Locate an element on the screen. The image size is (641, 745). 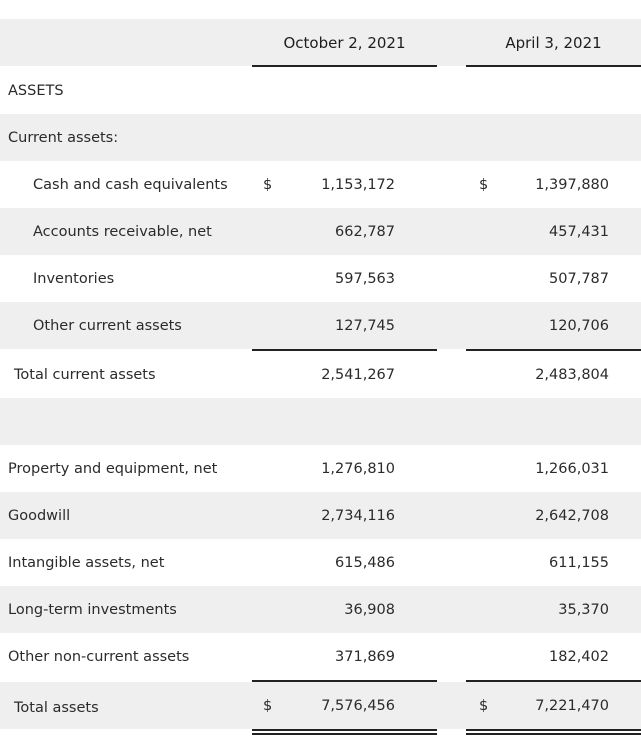
table-row: Long-term investments 36,908 35,370 is located at coordinates (320, 609).